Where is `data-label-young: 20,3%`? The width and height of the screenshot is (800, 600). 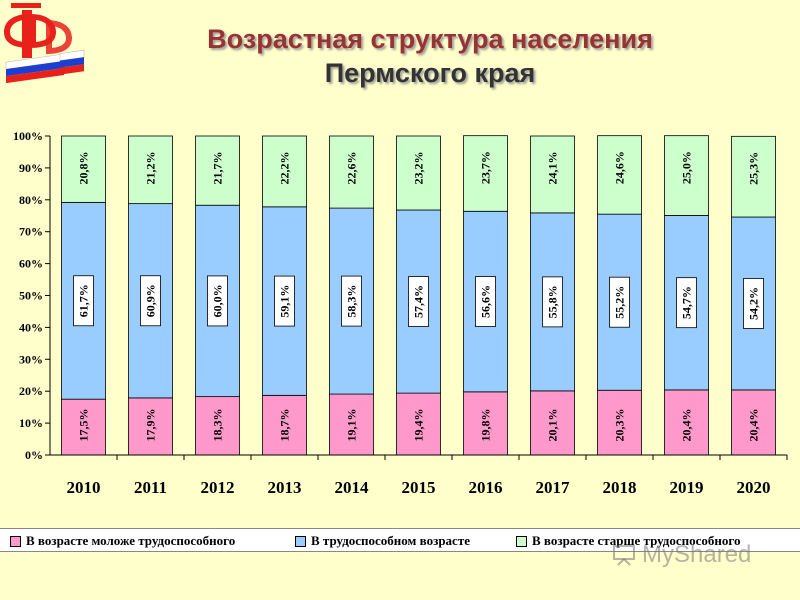 data-label-young: 20,3% is located at coordinates (620, 425).